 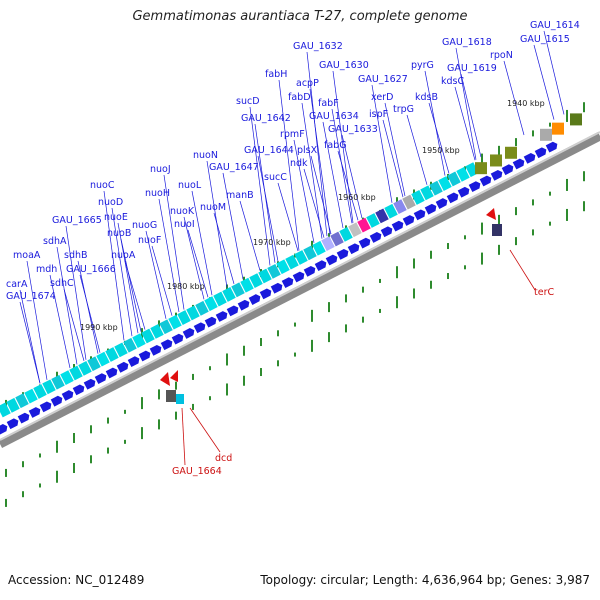 I want to click on gene-label: GAU_1665, so click(x=77, y=220).